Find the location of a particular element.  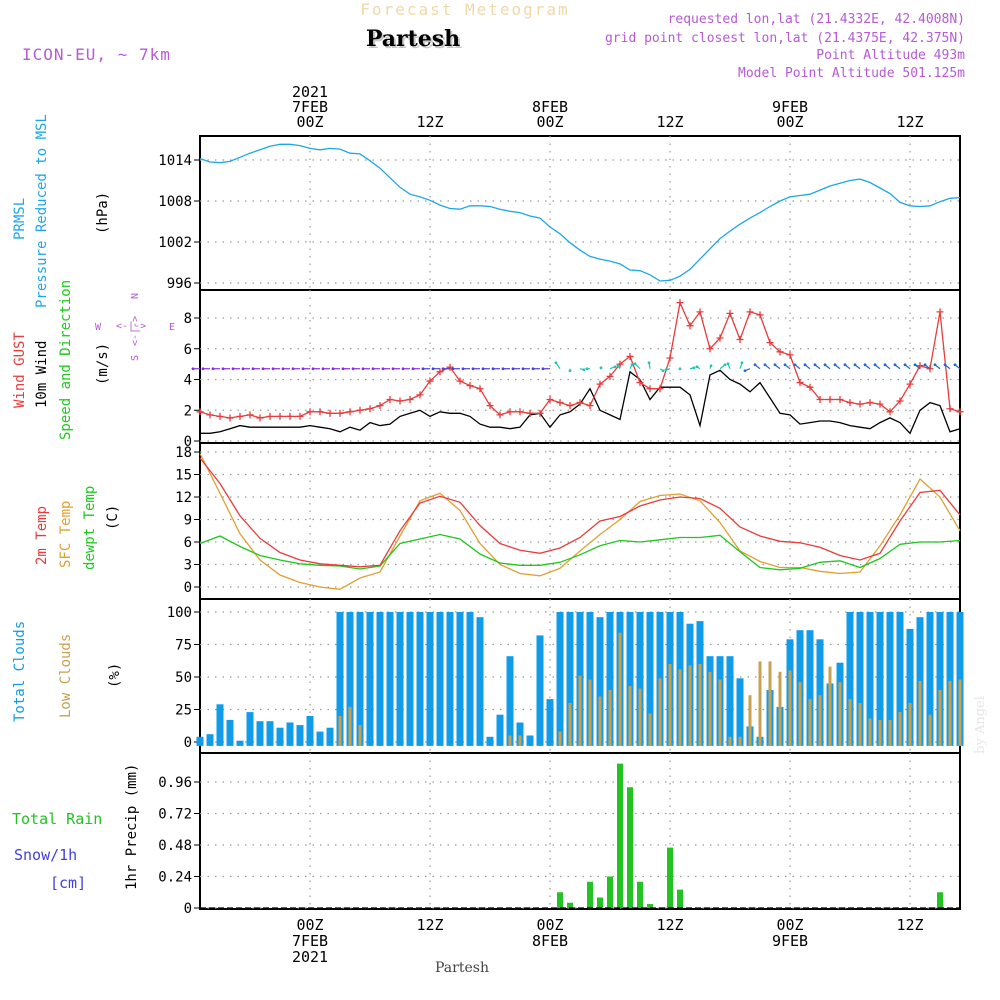

pressure-panel: 996 1002 1008 1014 is located at coordinates (559, 213).